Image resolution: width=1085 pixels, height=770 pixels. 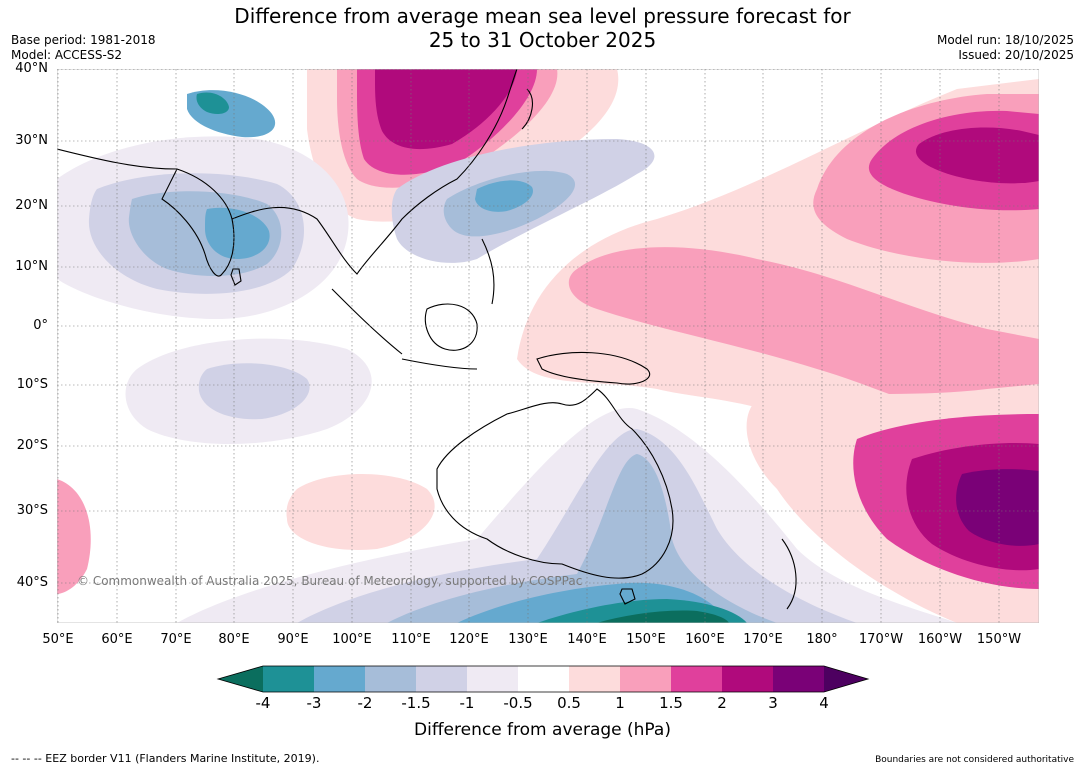 What do you see at coordinates (722, 703) in the screenshot?
I see `colorbar-tick-2: 2` at bounding box center [722, 703].